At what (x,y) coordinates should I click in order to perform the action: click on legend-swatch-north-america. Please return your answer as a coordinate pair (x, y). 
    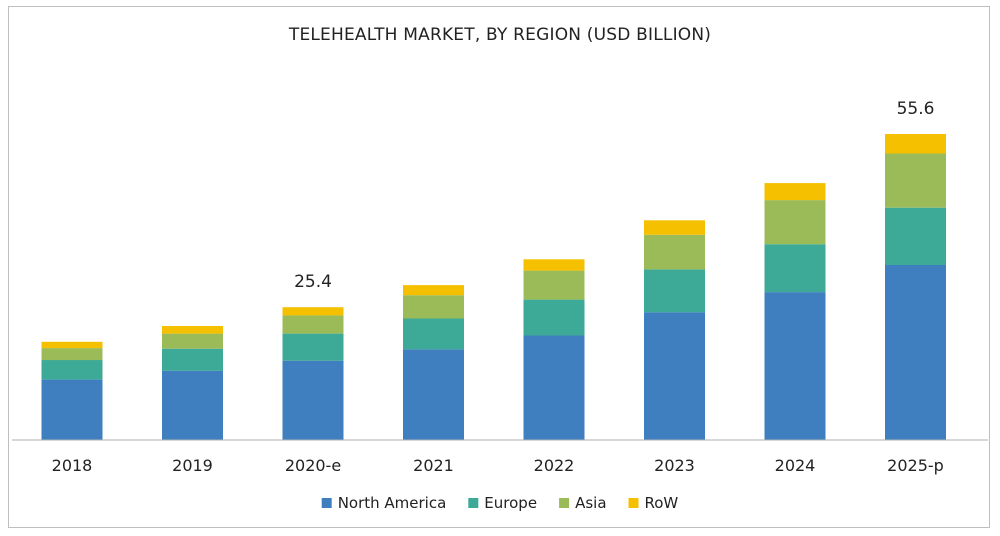
    Looking at the image, I should click on (326, 503).